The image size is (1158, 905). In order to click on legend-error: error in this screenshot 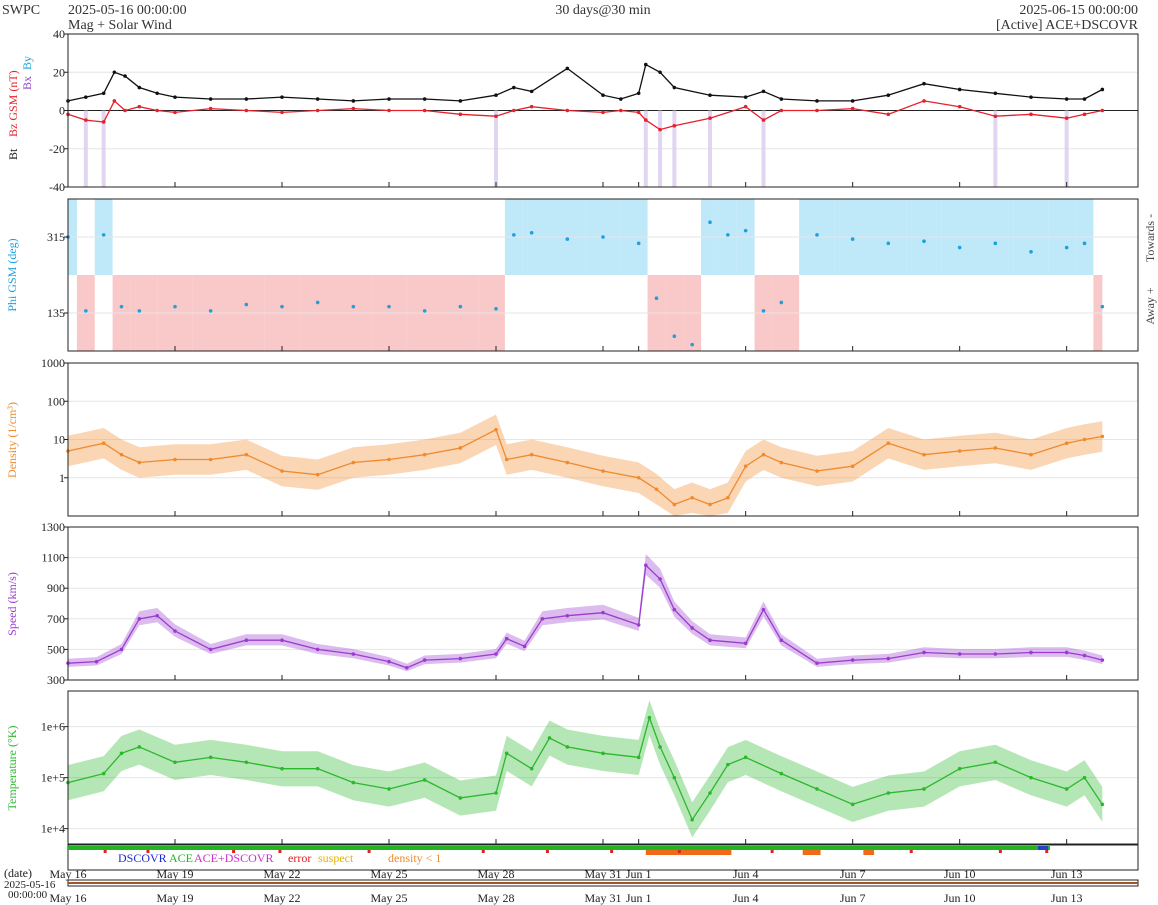, I will do `click(299, 858)`.